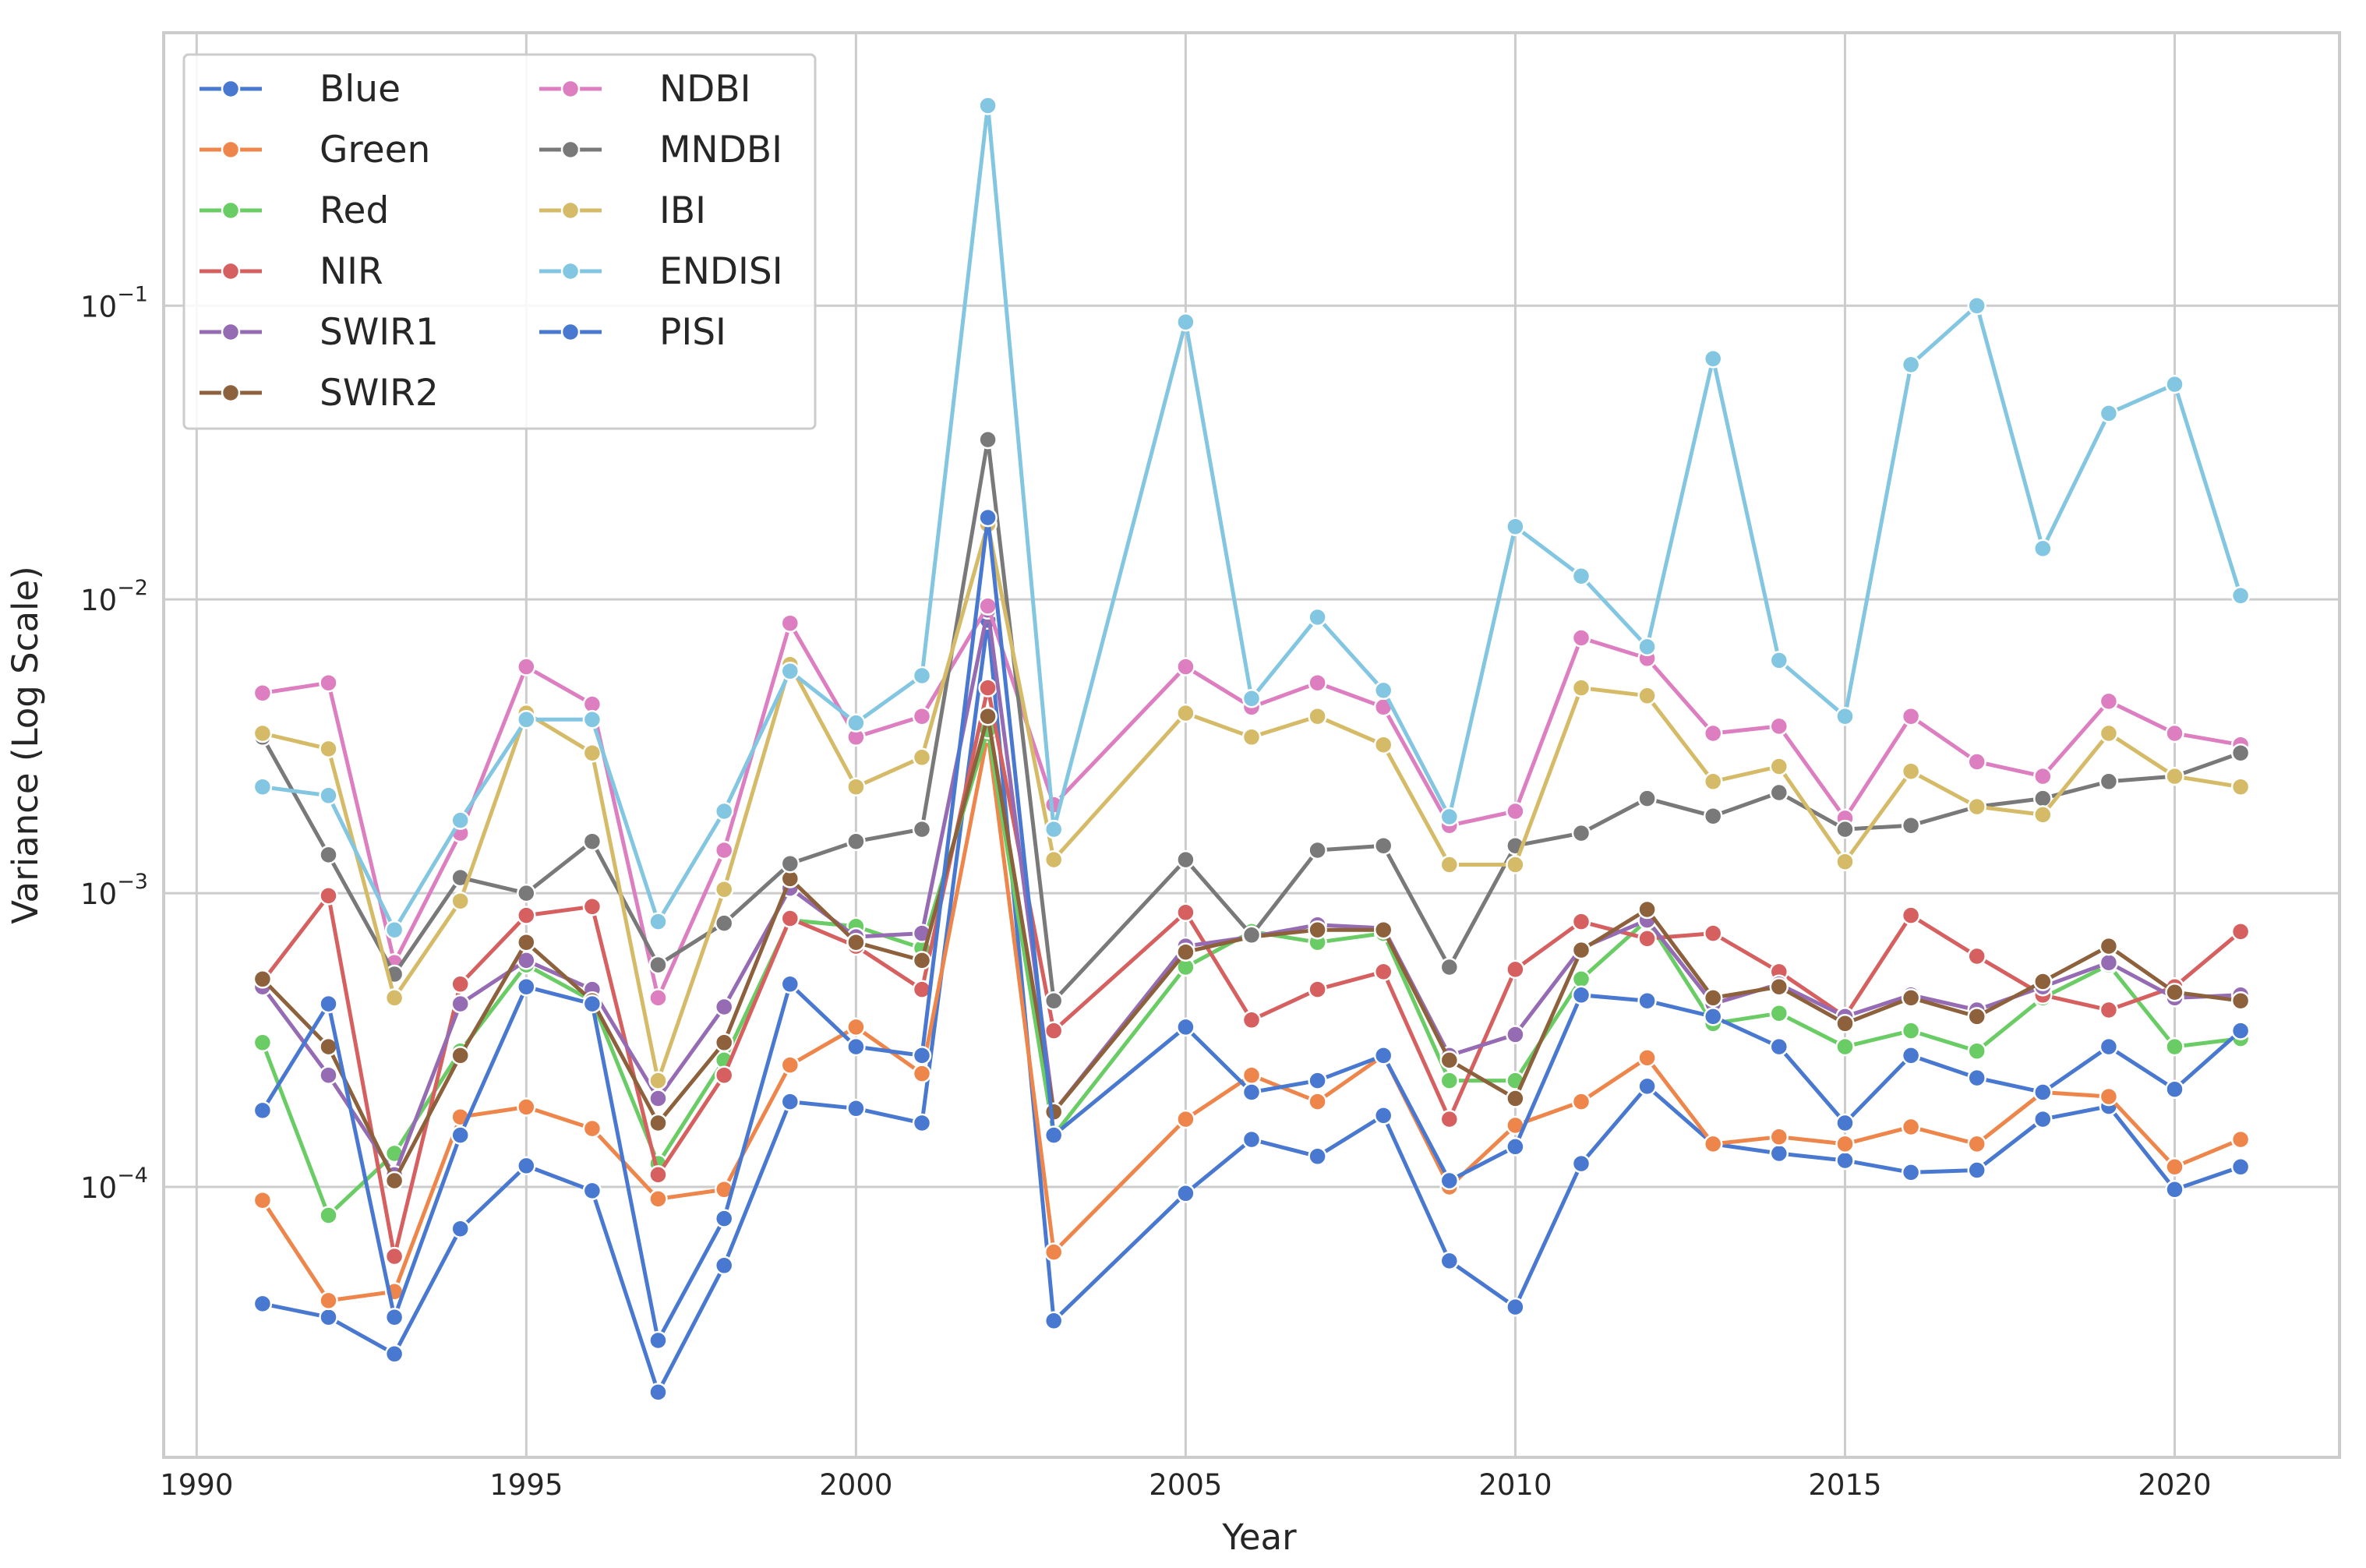 Image resolution: width=2366 pixels, height=1568 pixels. What do you see at coordinates (319, 393) in the screenshot?
I see `legend-item-swir2: SWIR2` at bounding box center [319, 393].